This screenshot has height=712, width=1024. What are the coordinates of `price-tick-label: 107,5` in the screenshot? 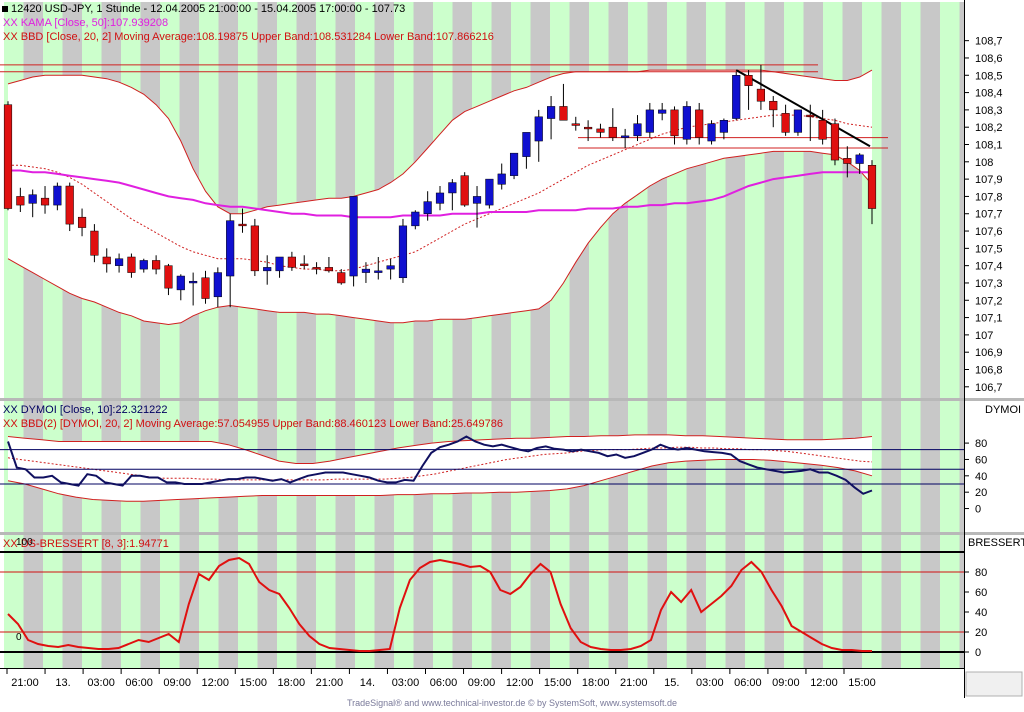 It's located at (989, 249).